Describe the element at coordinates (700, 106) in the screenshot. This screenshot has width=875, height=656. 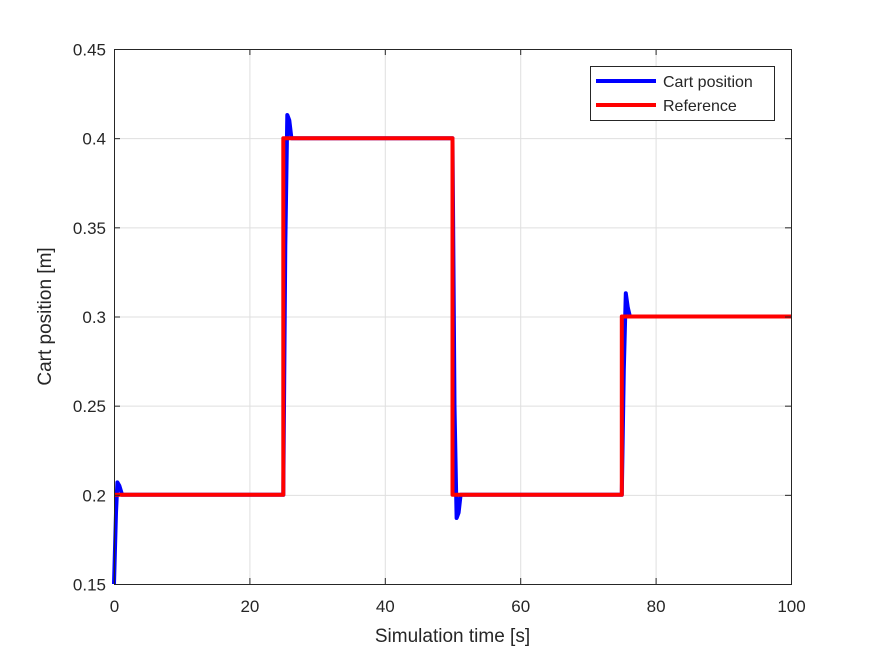
I see `legend-label-reference: Reference` at that location.